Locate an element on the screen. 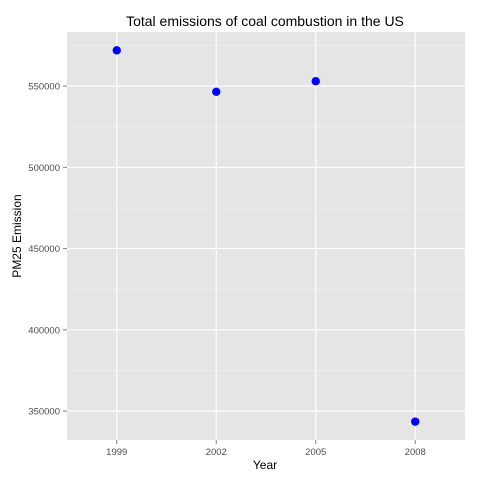 This screenshot has height=480, width=480. x-tick-label: 2008 is located at coordinates (415, 452).